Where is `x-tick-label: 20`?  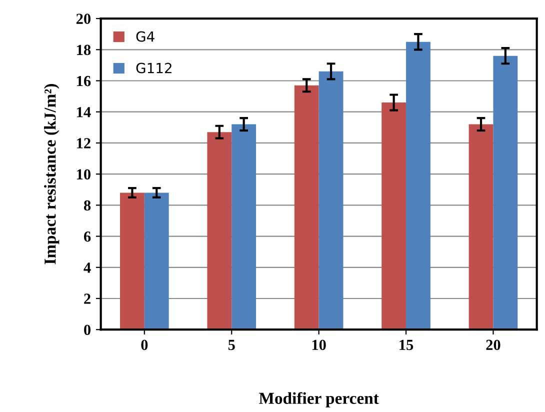
x-tick-label: 20 is located at coordinates (493, 345).